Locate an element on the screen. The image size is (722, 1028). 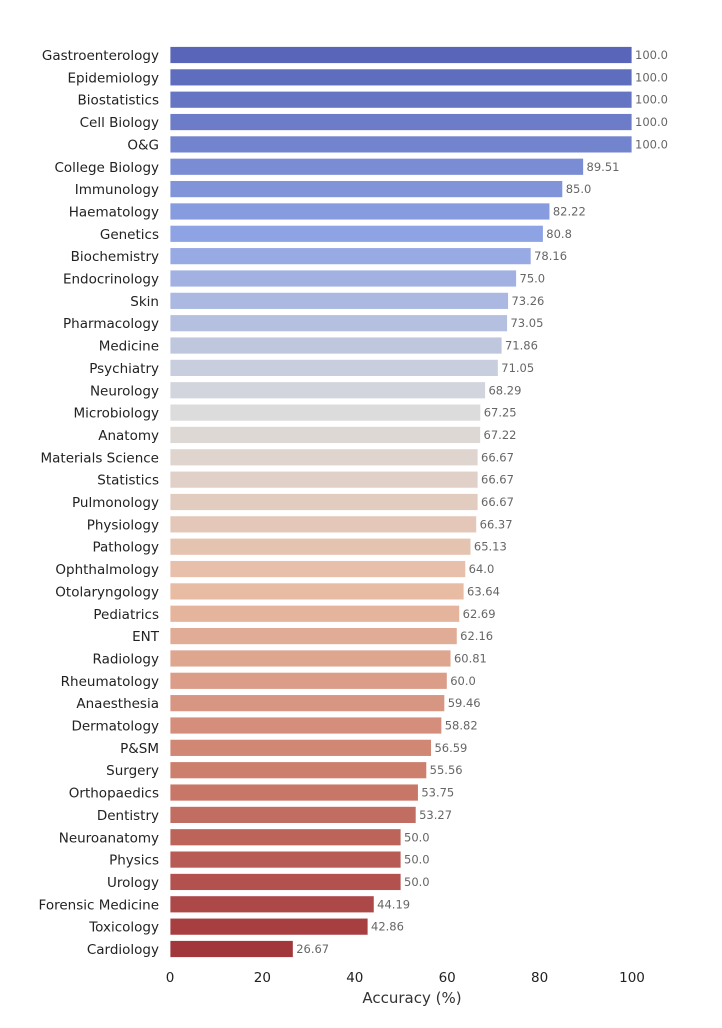
value-label: 55.56 is located at coordinates (446, 770).